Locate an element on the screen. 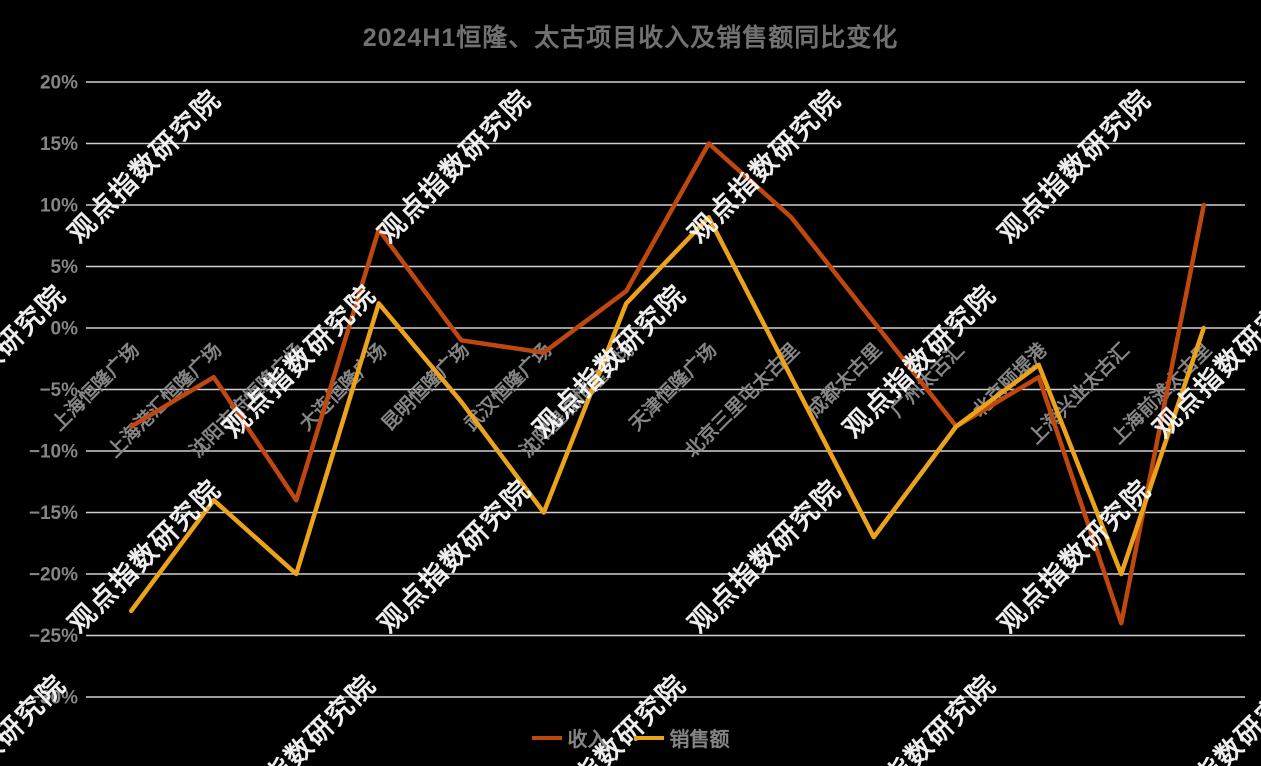 This screenshot has width=1261, height=766. legend-label-revenue: 收入 is located at coordinates (587, 740).